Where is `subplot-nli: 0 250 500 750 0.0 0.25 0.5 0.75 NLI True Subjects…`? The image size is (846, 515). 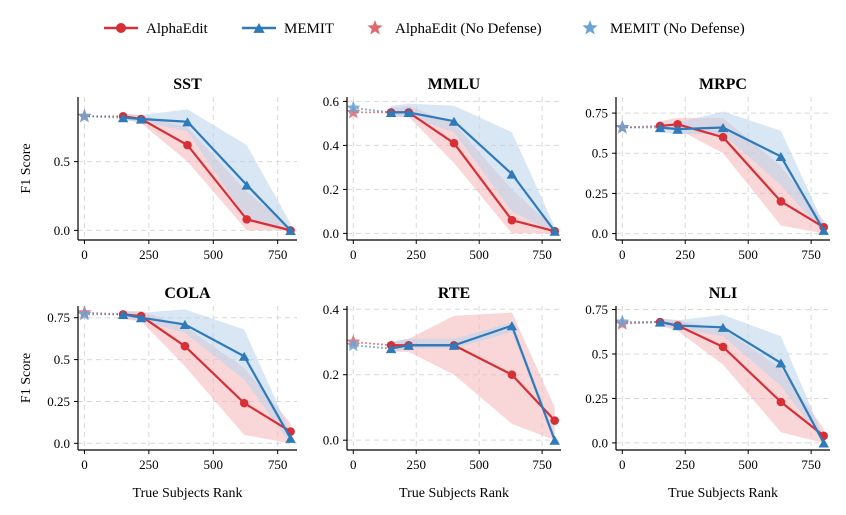
subplot-nli: 0 250 500 750 0.0 0.25 0.5 0.75 NLI True Subjects… is located at coordinates (707, 393).